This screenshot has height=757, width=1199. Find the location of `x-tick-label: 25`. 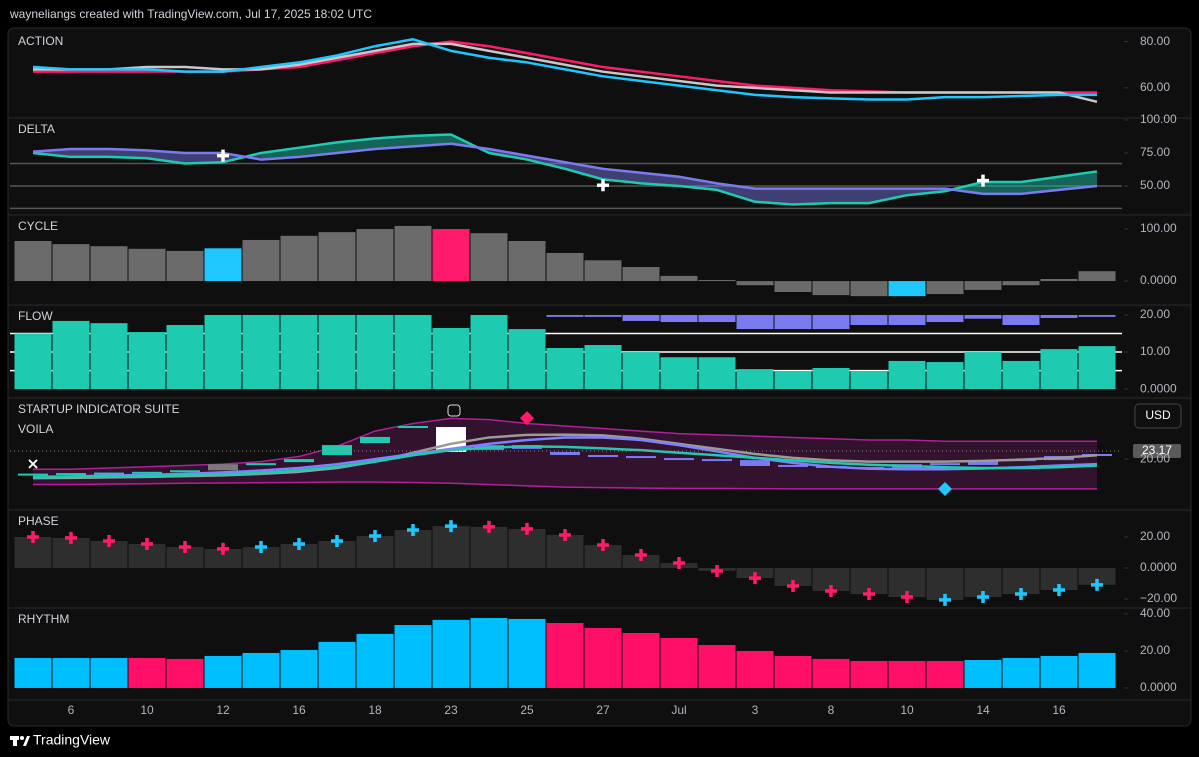

x-tick-label: 25 is located at coordinates (527, 710).